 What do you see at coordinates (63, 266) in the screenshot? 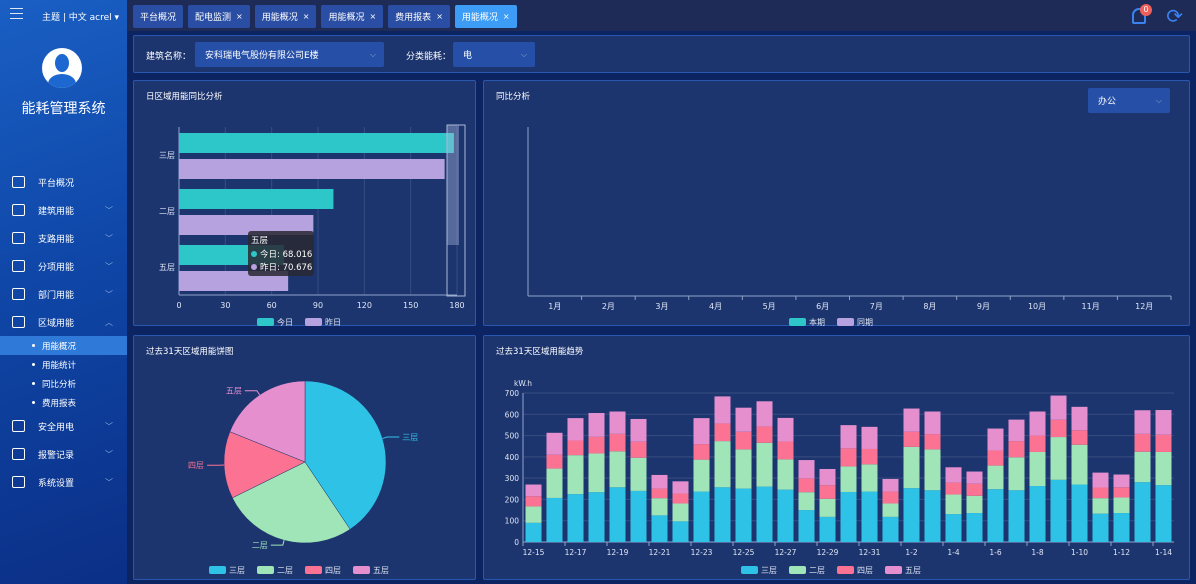
I see `sidebar-item-gauge: 分项用能 ﹀` at bounding box center [63, 266].